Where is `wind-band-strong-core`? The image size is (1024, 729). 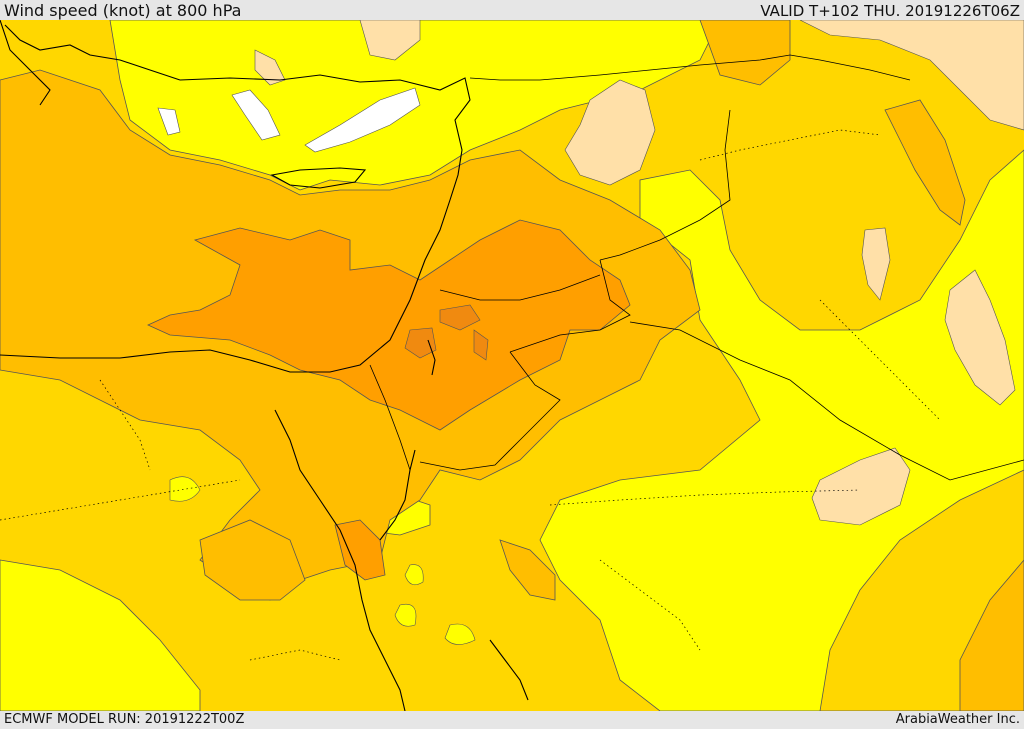 wind-band-strong-core is located at coordinates (389, 325).